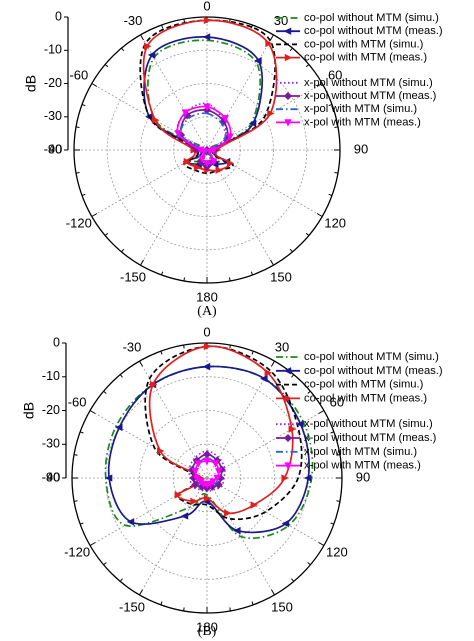 The height and width of the screenshot is (641, 474). What do you see at coordinates (207, 311) in the screenshot?
I see `panel-caption: (A)` at bounding box center [207, 311].